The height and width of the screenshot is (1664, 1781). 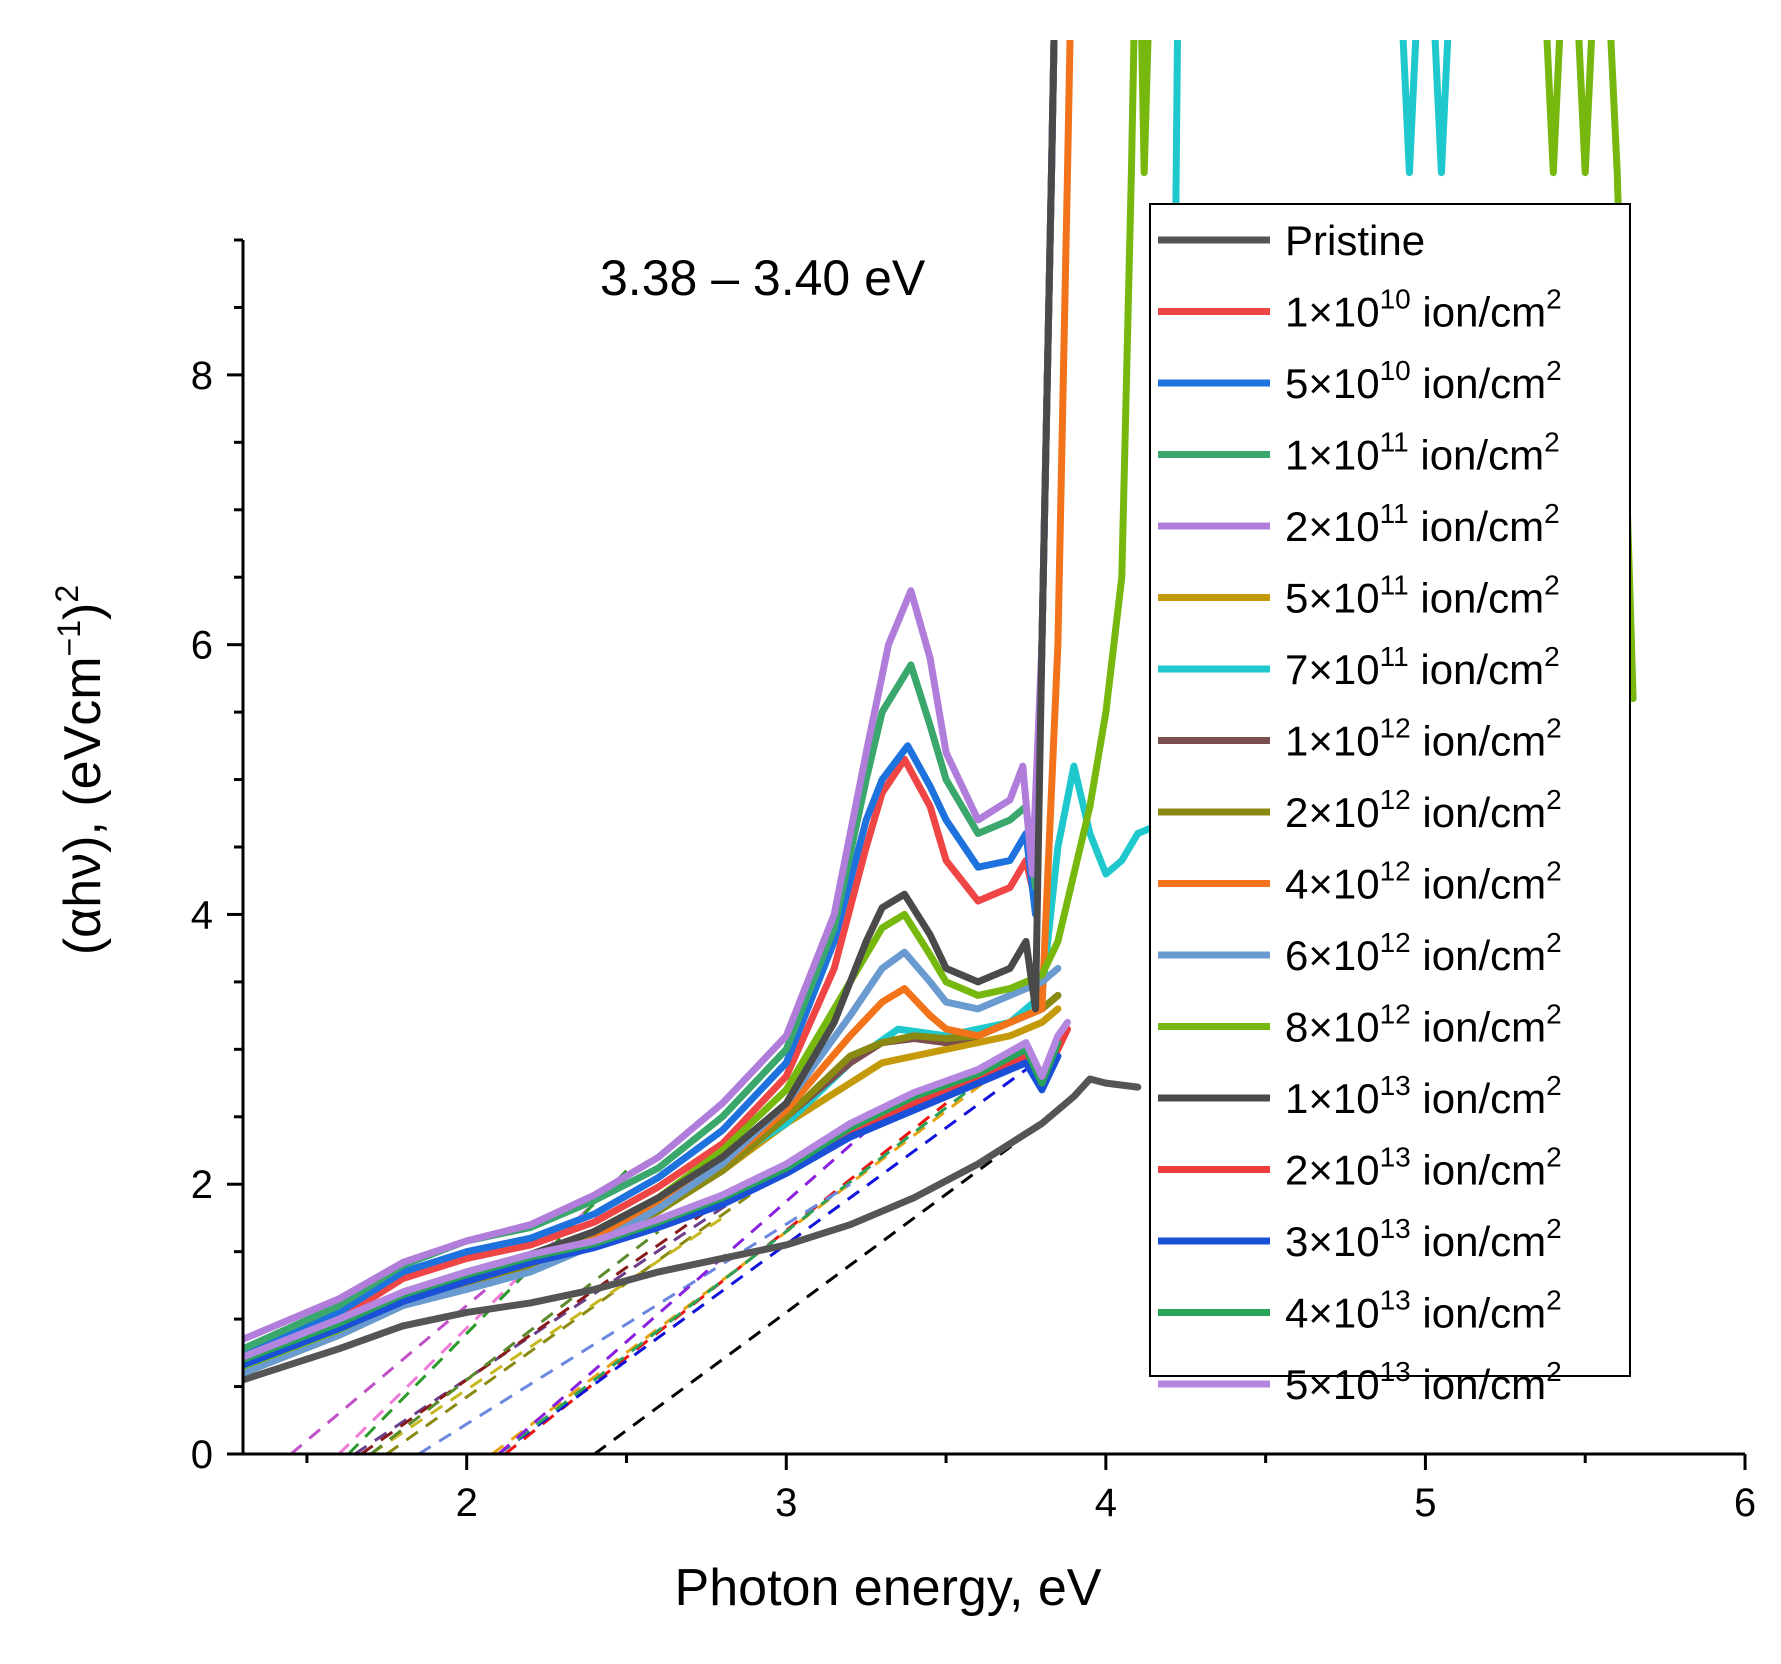 I want to click on legend-label-11: 8×1012 ion/cm2, so click(x=1423, y=1025).